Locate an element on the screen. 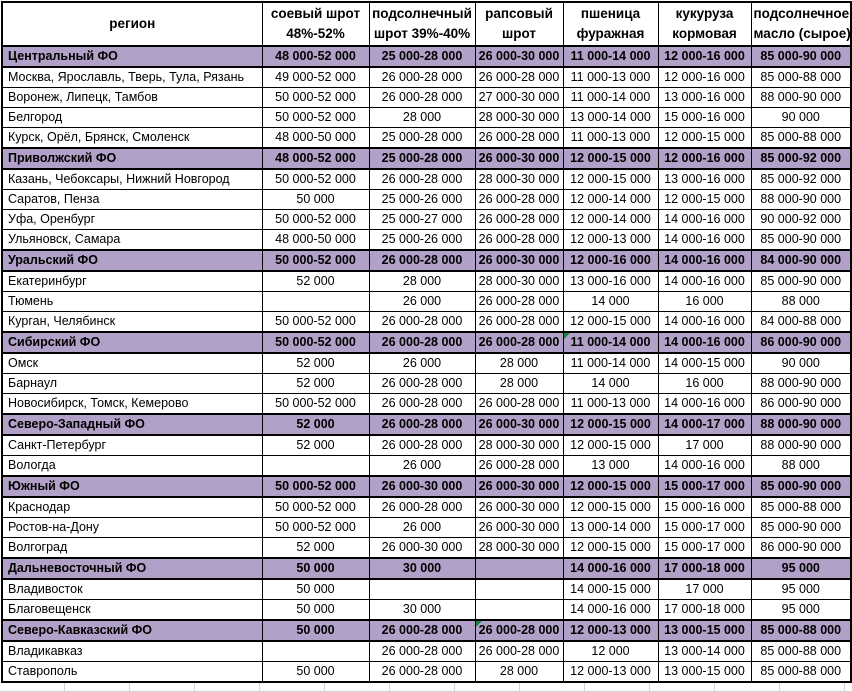 Image resolution: width=852 pixels, height=692 pixels. region-cell: Северо-Западный ФО is located at coordinates (132, 424).